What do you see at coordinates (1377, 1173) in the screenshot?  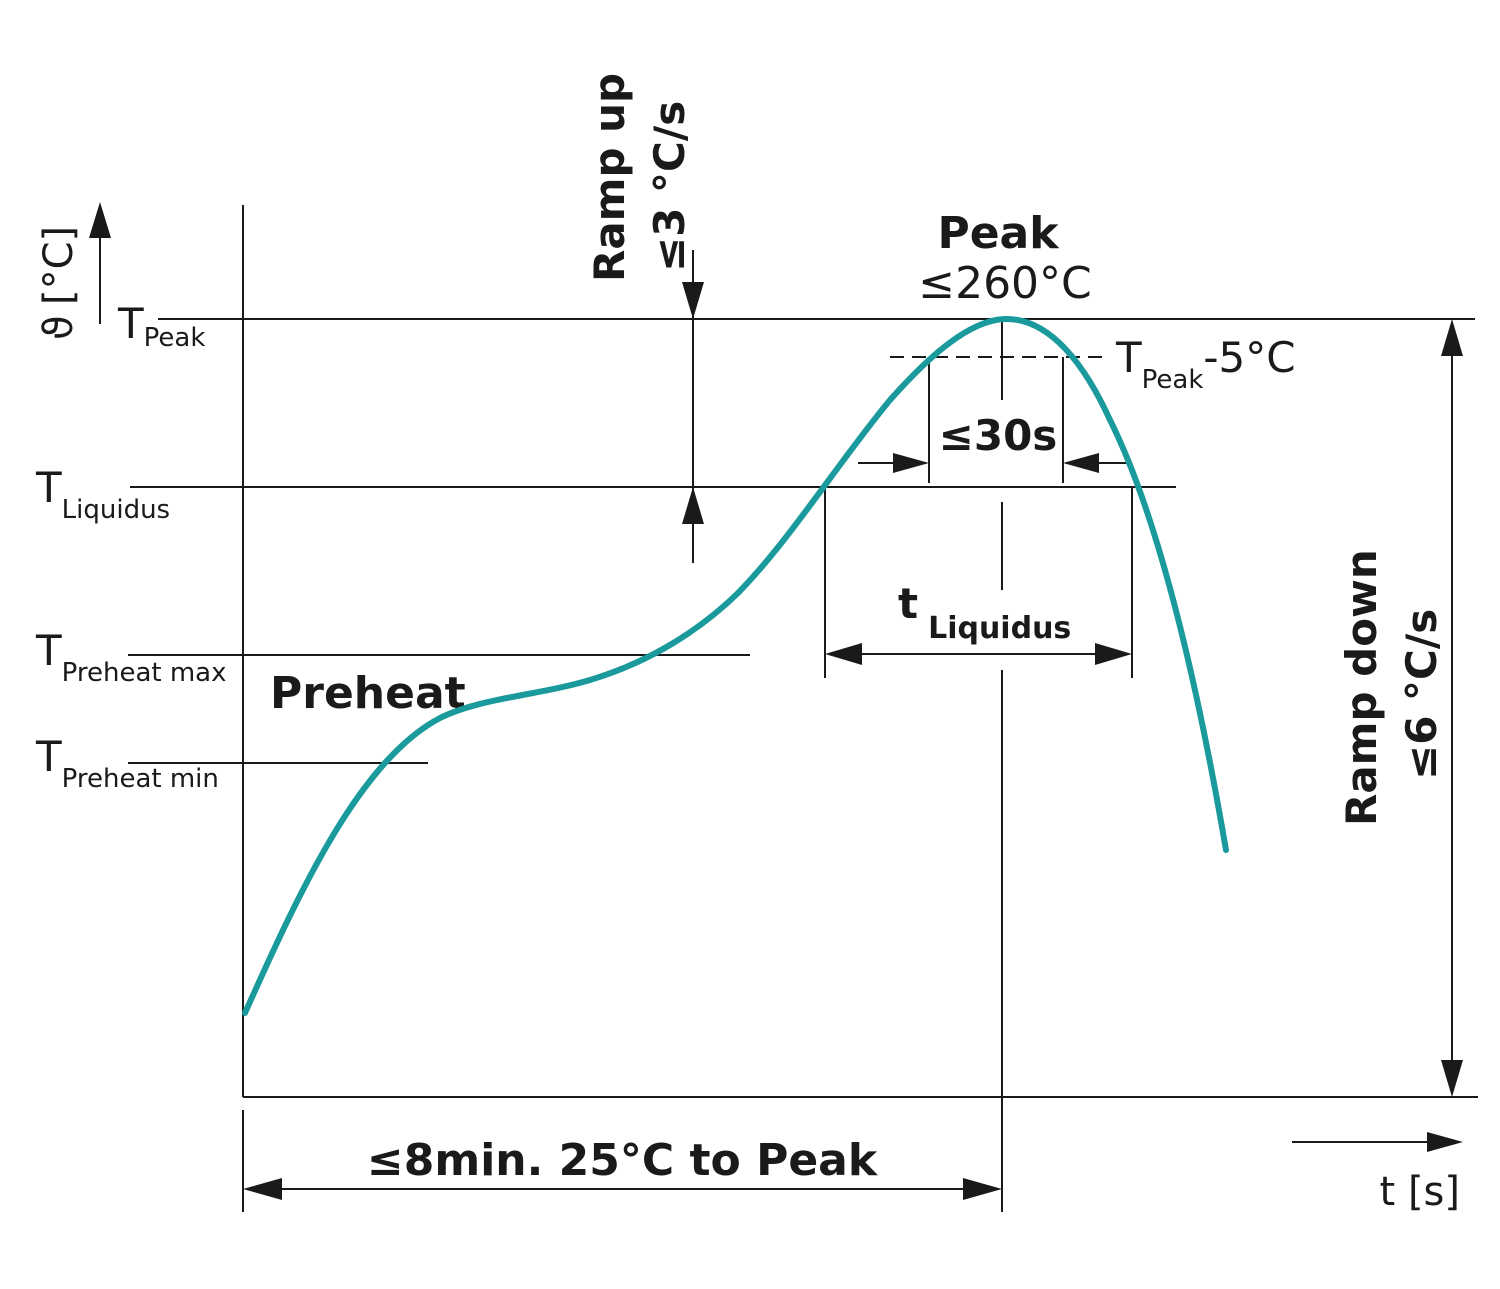 I see `x-axis-label-group: t [s]` at bounding box center [1377, 1173].